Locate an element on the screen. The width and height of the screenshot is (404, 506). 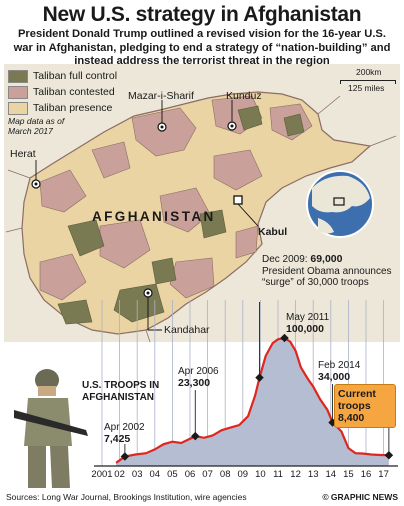
x-tick-label: 16 is located at coordinates (366, 474).